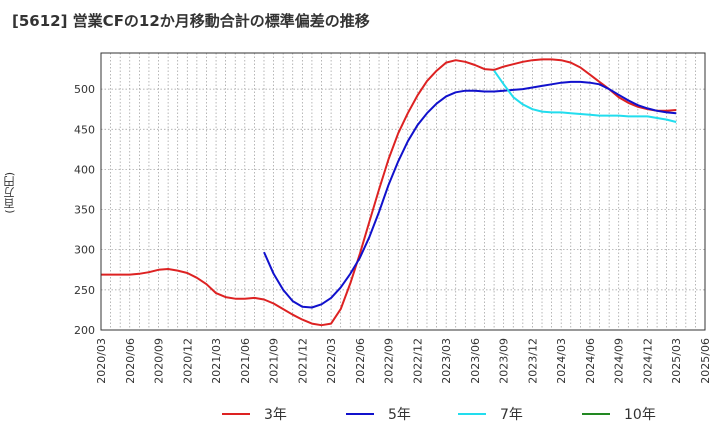 This screenshot has width=720, height=440. What do you see at coordinates (275, 415) in the screenshot?
I see `legend-label-1: 3年` at bounding box center [275, 415].